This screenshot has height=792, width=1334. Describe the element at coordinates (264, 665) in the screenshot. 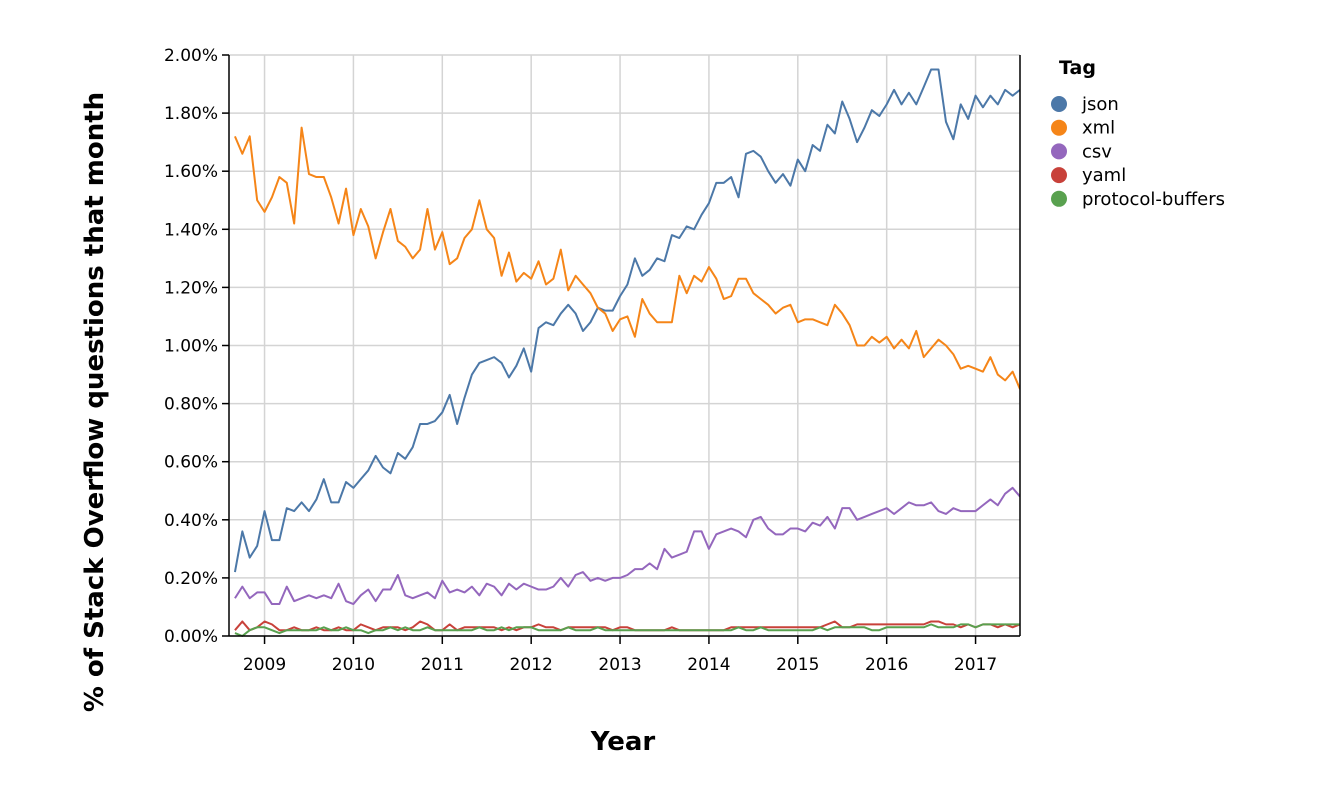

I see `x-tick-label: 2009` at that location.